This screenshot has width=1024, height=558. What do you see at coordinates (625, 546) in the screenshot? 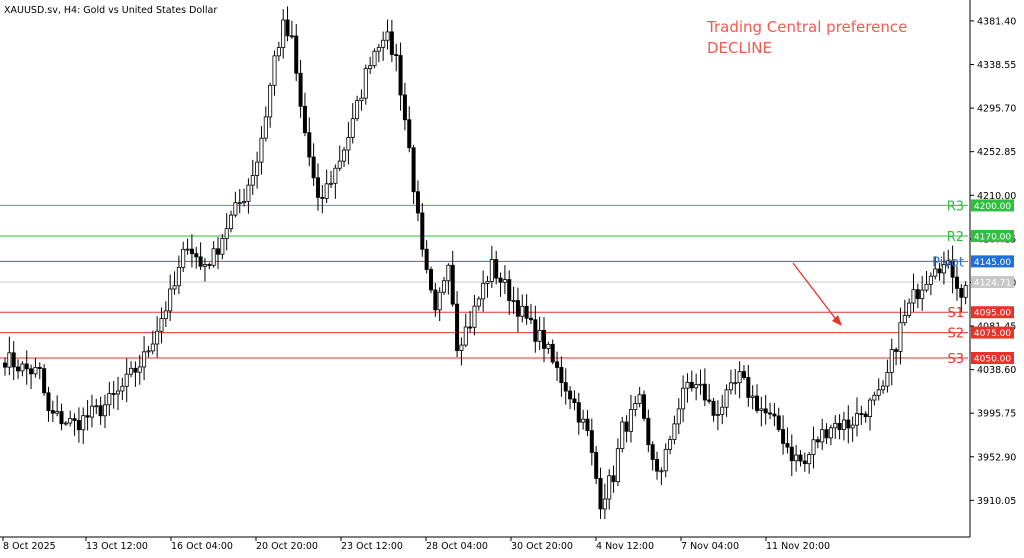
I see `x-tick-label: 4 Nov 12:00` at bounding box center [625, 546].